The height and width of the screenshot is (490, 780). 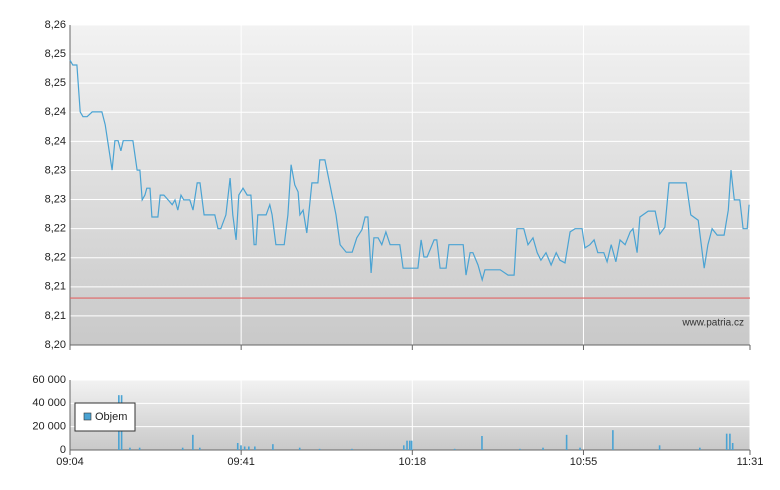 I want to click on y-tick-label: 20 000, so click(x=49, y=427).